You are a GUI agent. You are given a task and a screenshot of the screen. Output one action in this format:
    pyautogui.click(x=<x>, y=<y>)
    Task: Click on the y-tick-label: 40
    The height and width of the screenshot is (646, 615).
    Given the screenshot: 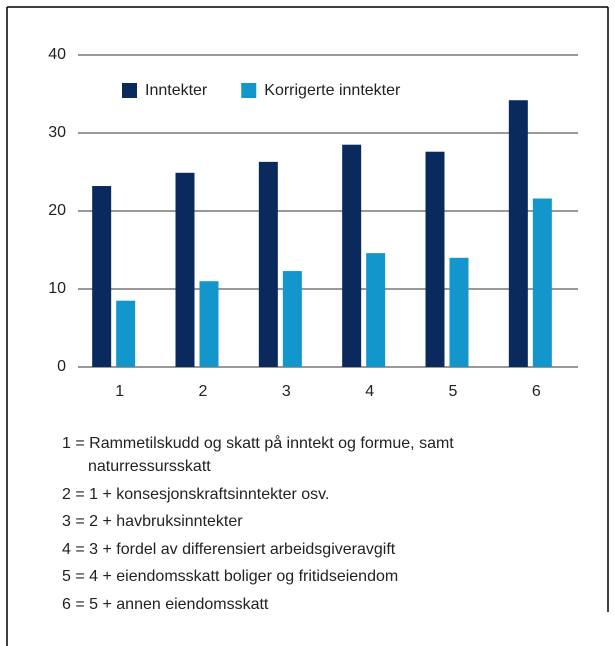 What is the action you would take?
    pyautogui.click(x=57, y=54)
    